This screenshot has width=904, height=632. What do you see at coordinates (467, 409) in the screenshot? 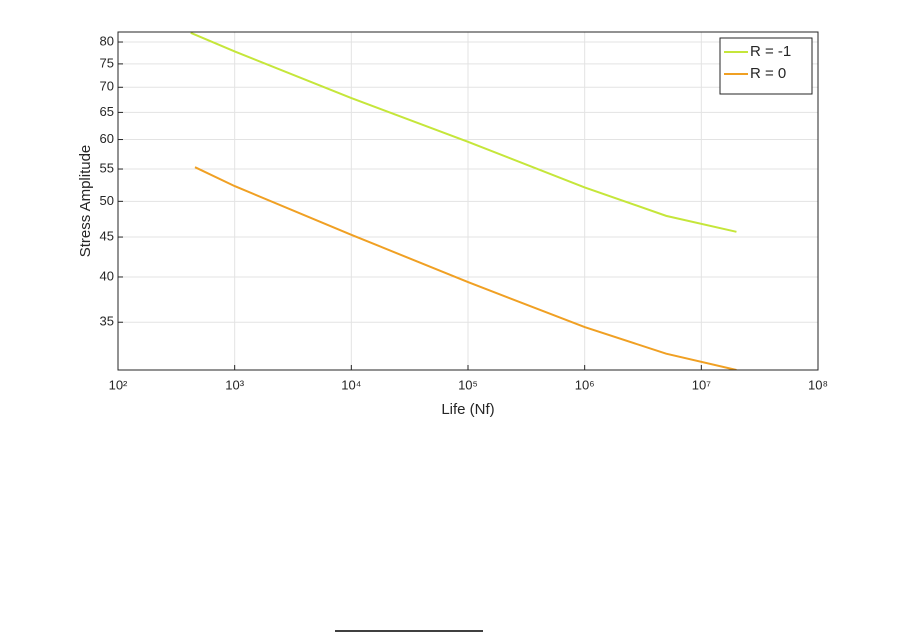
I see `x-axis-label: Life (Nf)` at bounding box center [467, 409].